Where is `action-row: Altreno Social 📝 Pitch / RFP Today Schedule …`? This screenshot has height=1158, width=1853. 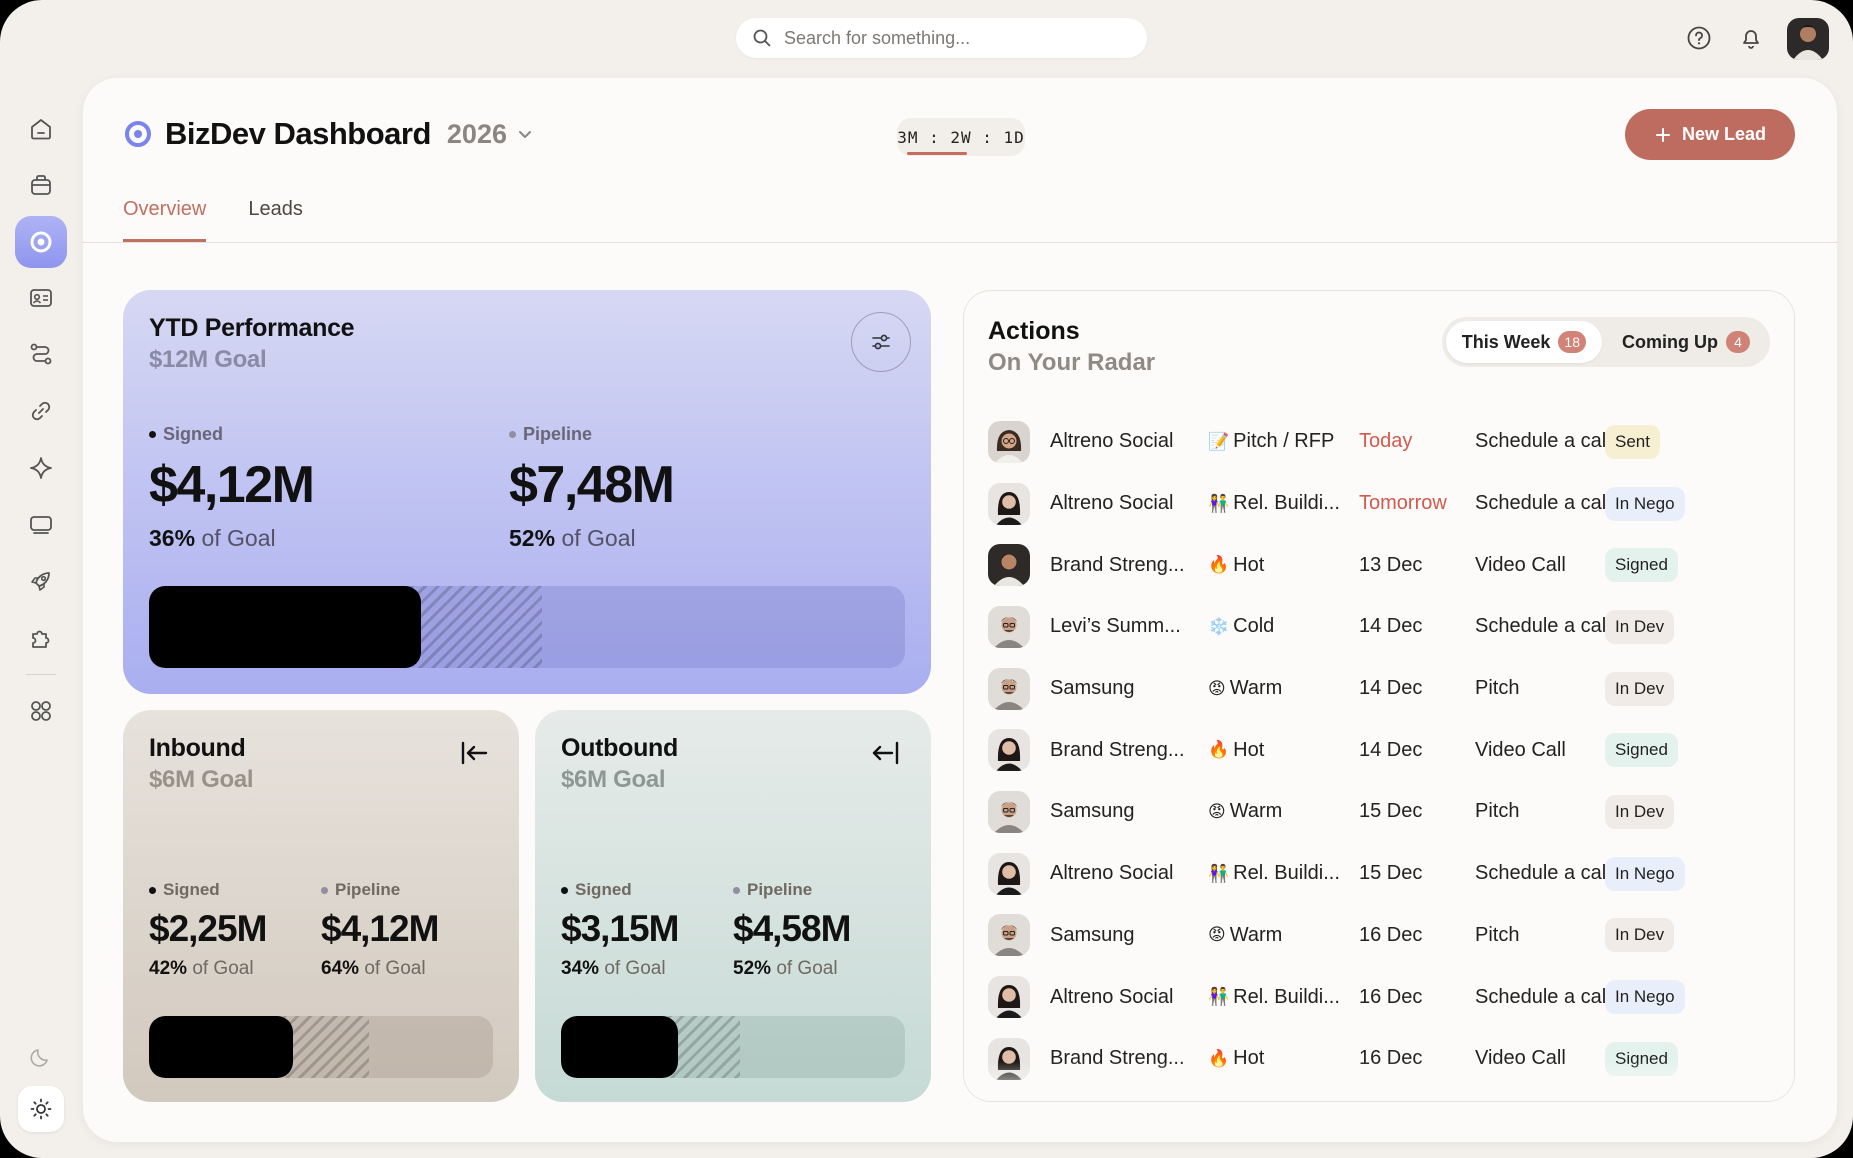 action-row: Altreno Social 📝 Pitch / RFP Today Schedule … is located at coordinates (1383, 442).